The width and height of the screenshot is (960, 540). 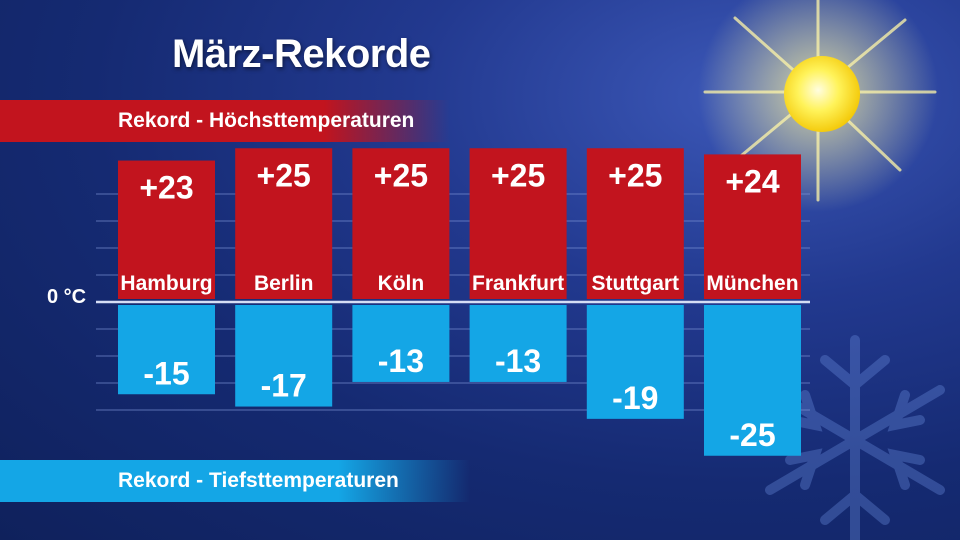 I want to click on high-bar-stuttgart, so click(x=635, y=223).